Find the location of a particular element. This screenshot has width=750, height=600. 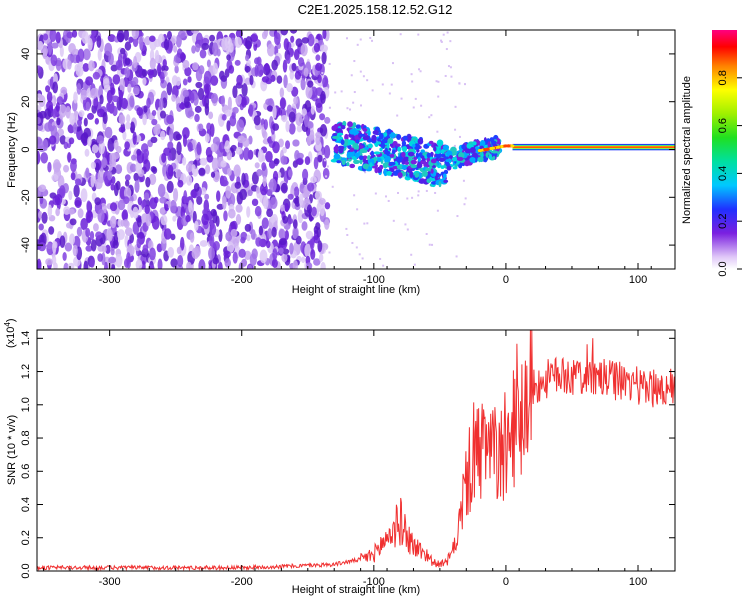

colorbar-gradient is located at coordinates (724, 149).